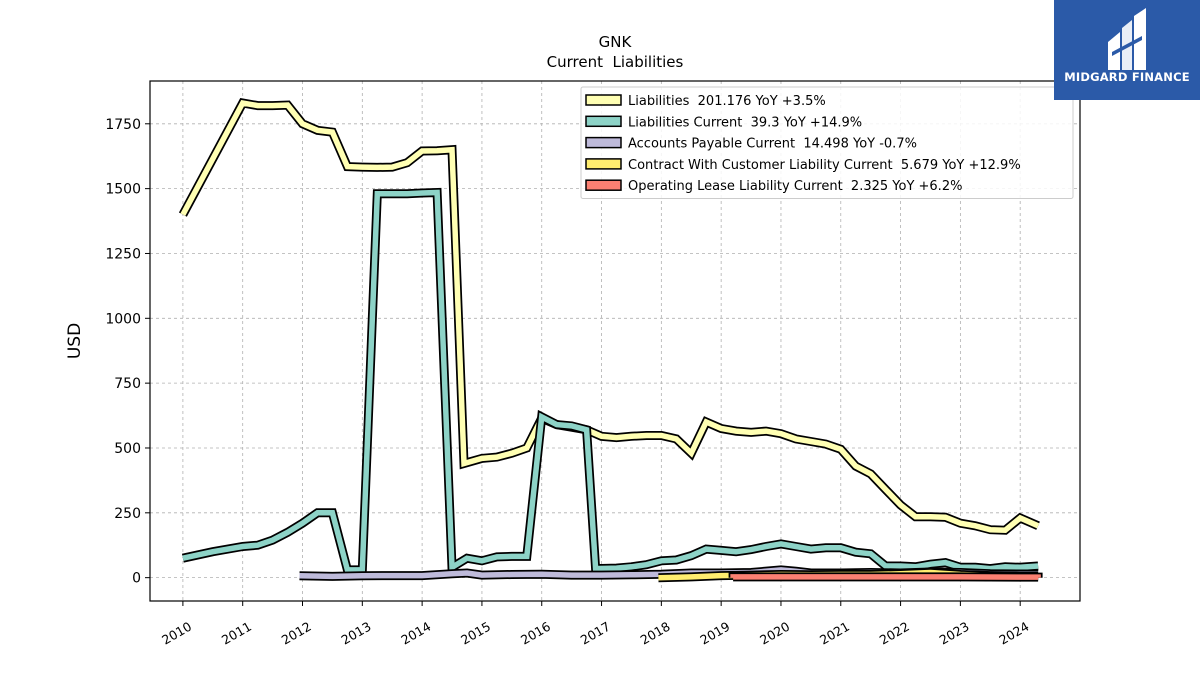 The image size is (1200, 675). I want to click on x-tick-label: 2016, so click(535, 633).